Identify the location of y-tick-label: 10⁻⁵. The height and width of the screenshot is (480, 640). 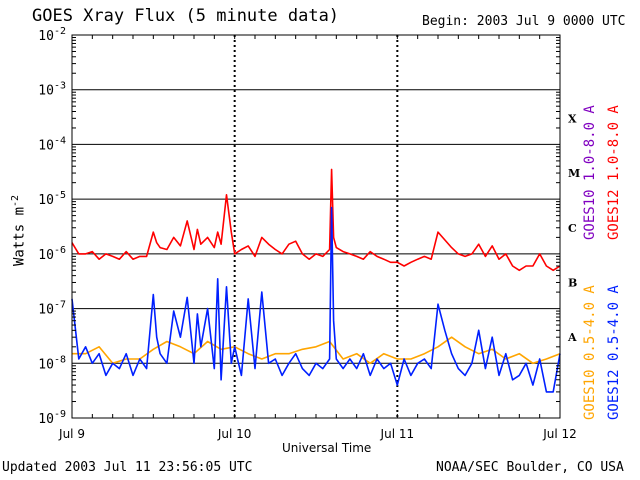
(52, 199).